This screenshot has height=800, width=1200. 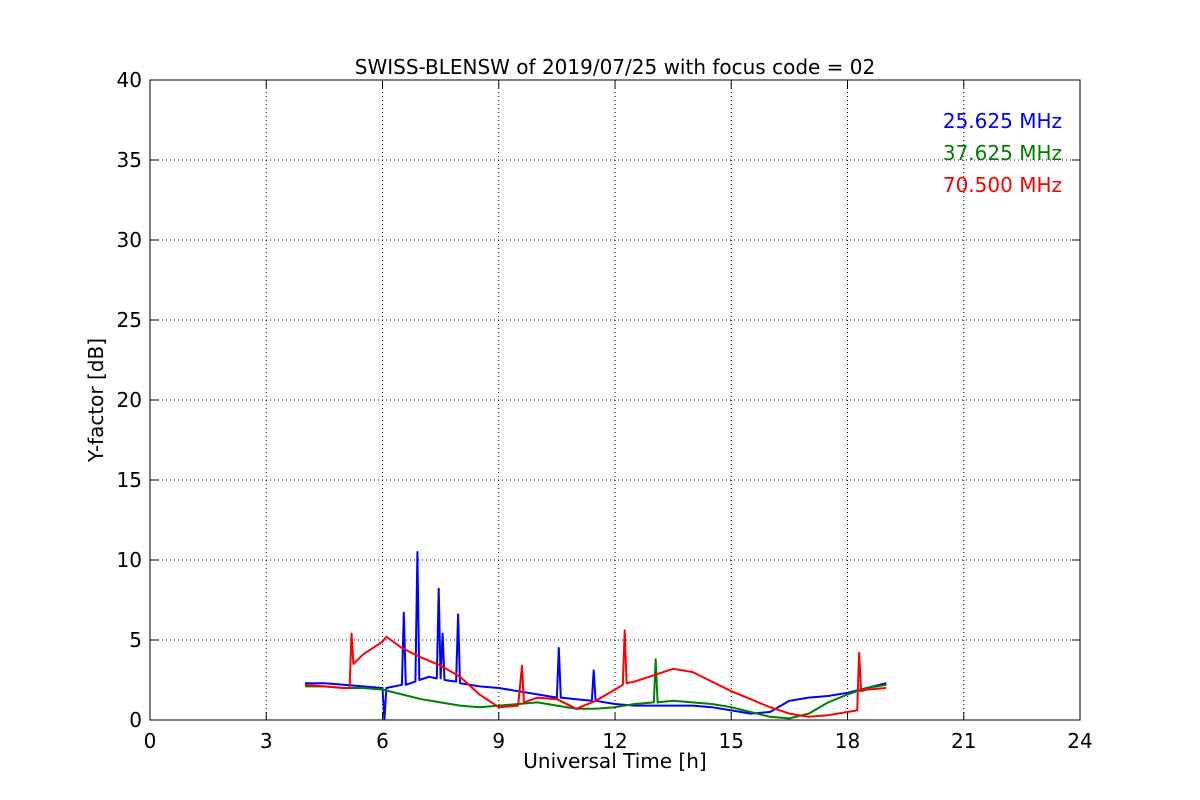 What do you see at coordinates (266, 741) in the screenshot?
I see `x-tick-label: 3` at bounding box center [266, 741].